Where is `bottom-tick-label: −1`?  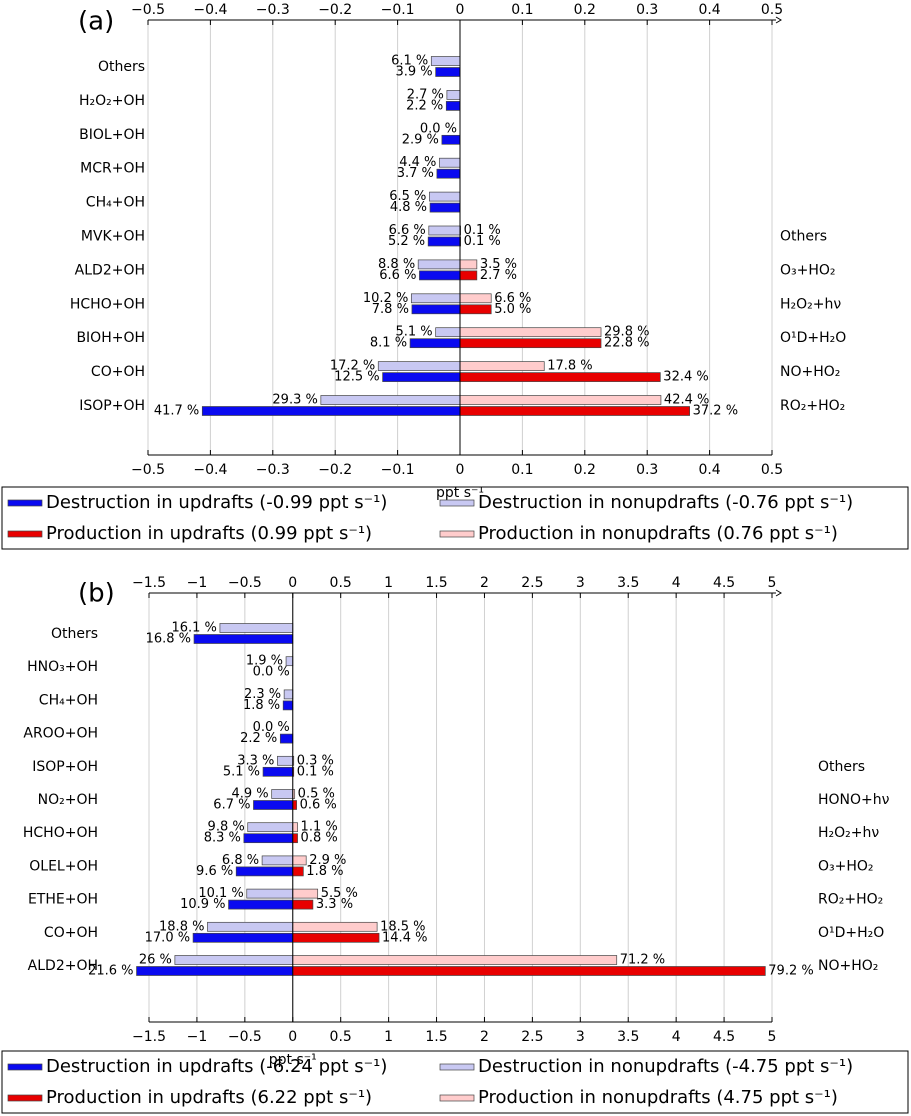 bottom-tick-label: −1 is located at coordinates (197, 1037).